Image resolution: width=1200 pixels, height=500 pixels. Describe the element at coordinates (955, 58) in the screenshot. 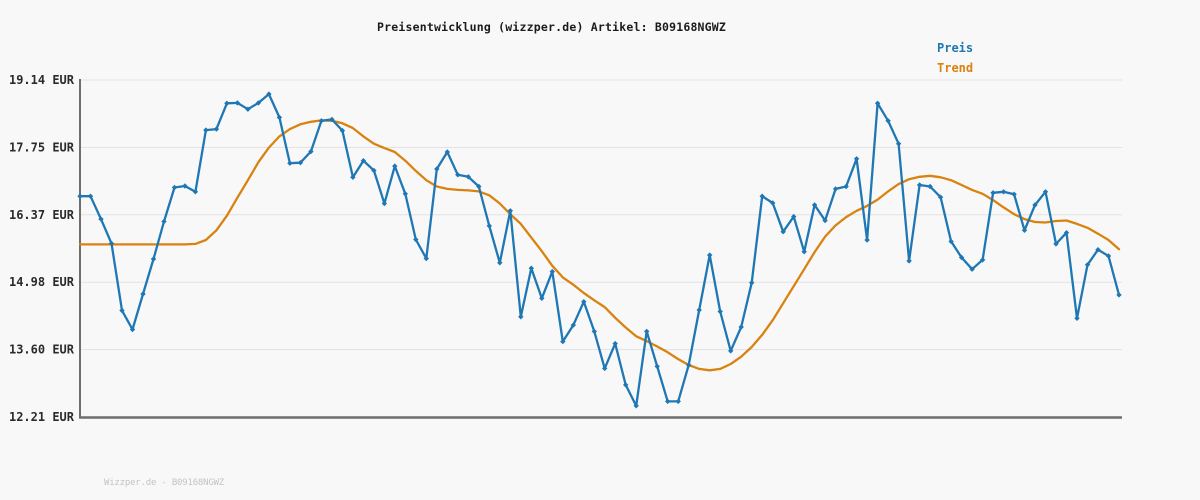

I see `legend: Preis Trend` at that location.